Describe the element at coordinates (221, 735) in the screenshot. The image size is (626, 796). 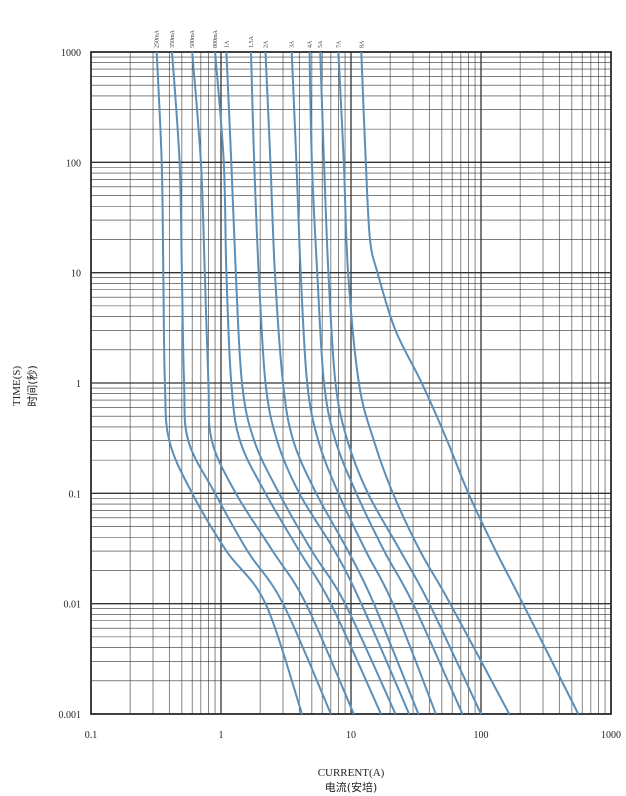
I see `x-tick-label: 1` at that location.